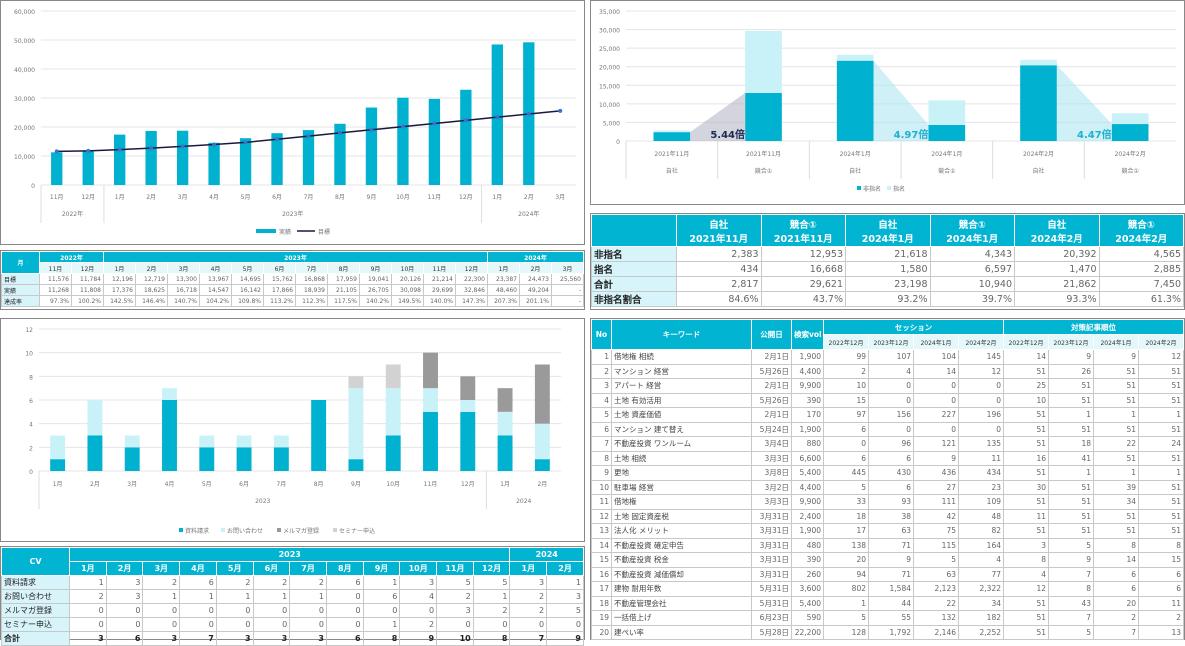  Describe the element at coordinates (681, 429) in the screenshot. I see `keyword-cell: マンション 建て替え` at that location.